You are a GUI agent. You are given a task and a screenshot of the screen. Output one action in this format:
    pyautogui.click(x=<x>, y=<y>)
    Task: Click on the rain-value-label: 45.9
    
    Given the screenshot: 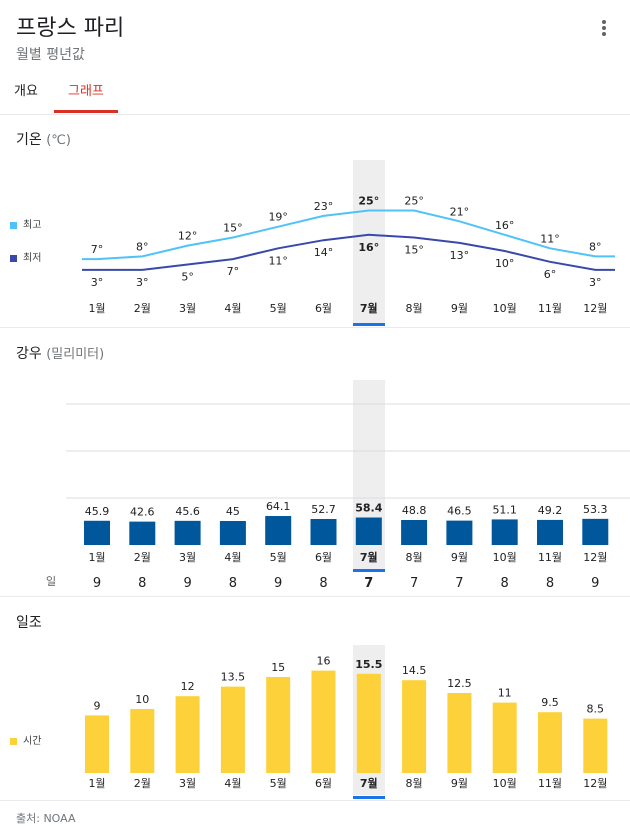 What is the action you would take?
    pyautogui.click(x=97, y=511)
    